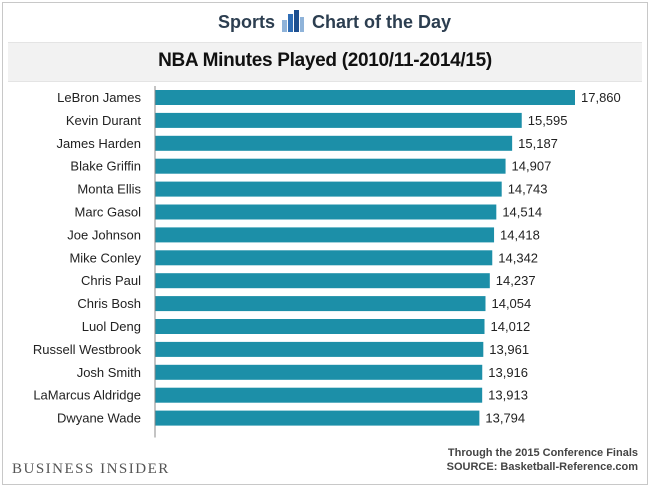  I want to click on bar-james-harden, so click(334, 143).